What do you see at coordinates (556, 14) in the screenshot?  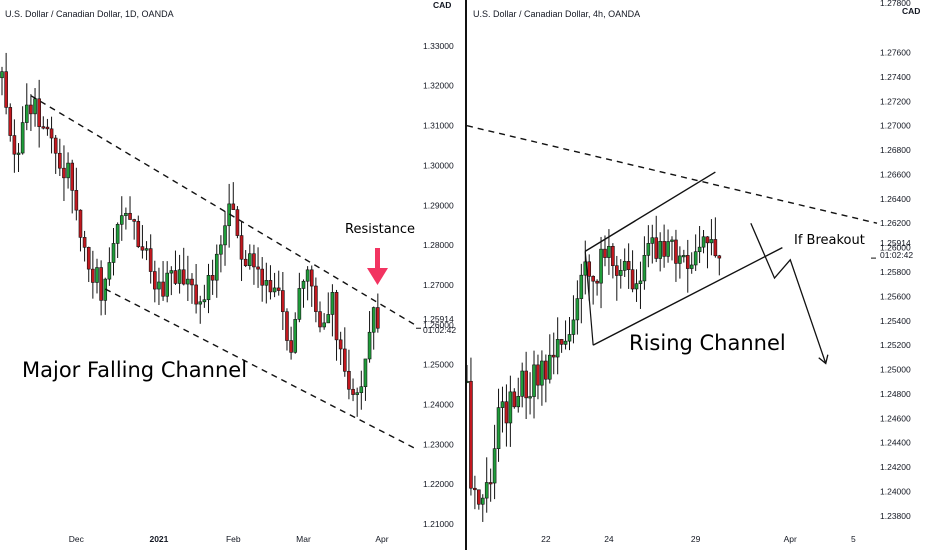 I see `h4-chart-title: U.S. Dollar / Canadian Dollar, 4h, OANDA` at bounding box center [556, 14].